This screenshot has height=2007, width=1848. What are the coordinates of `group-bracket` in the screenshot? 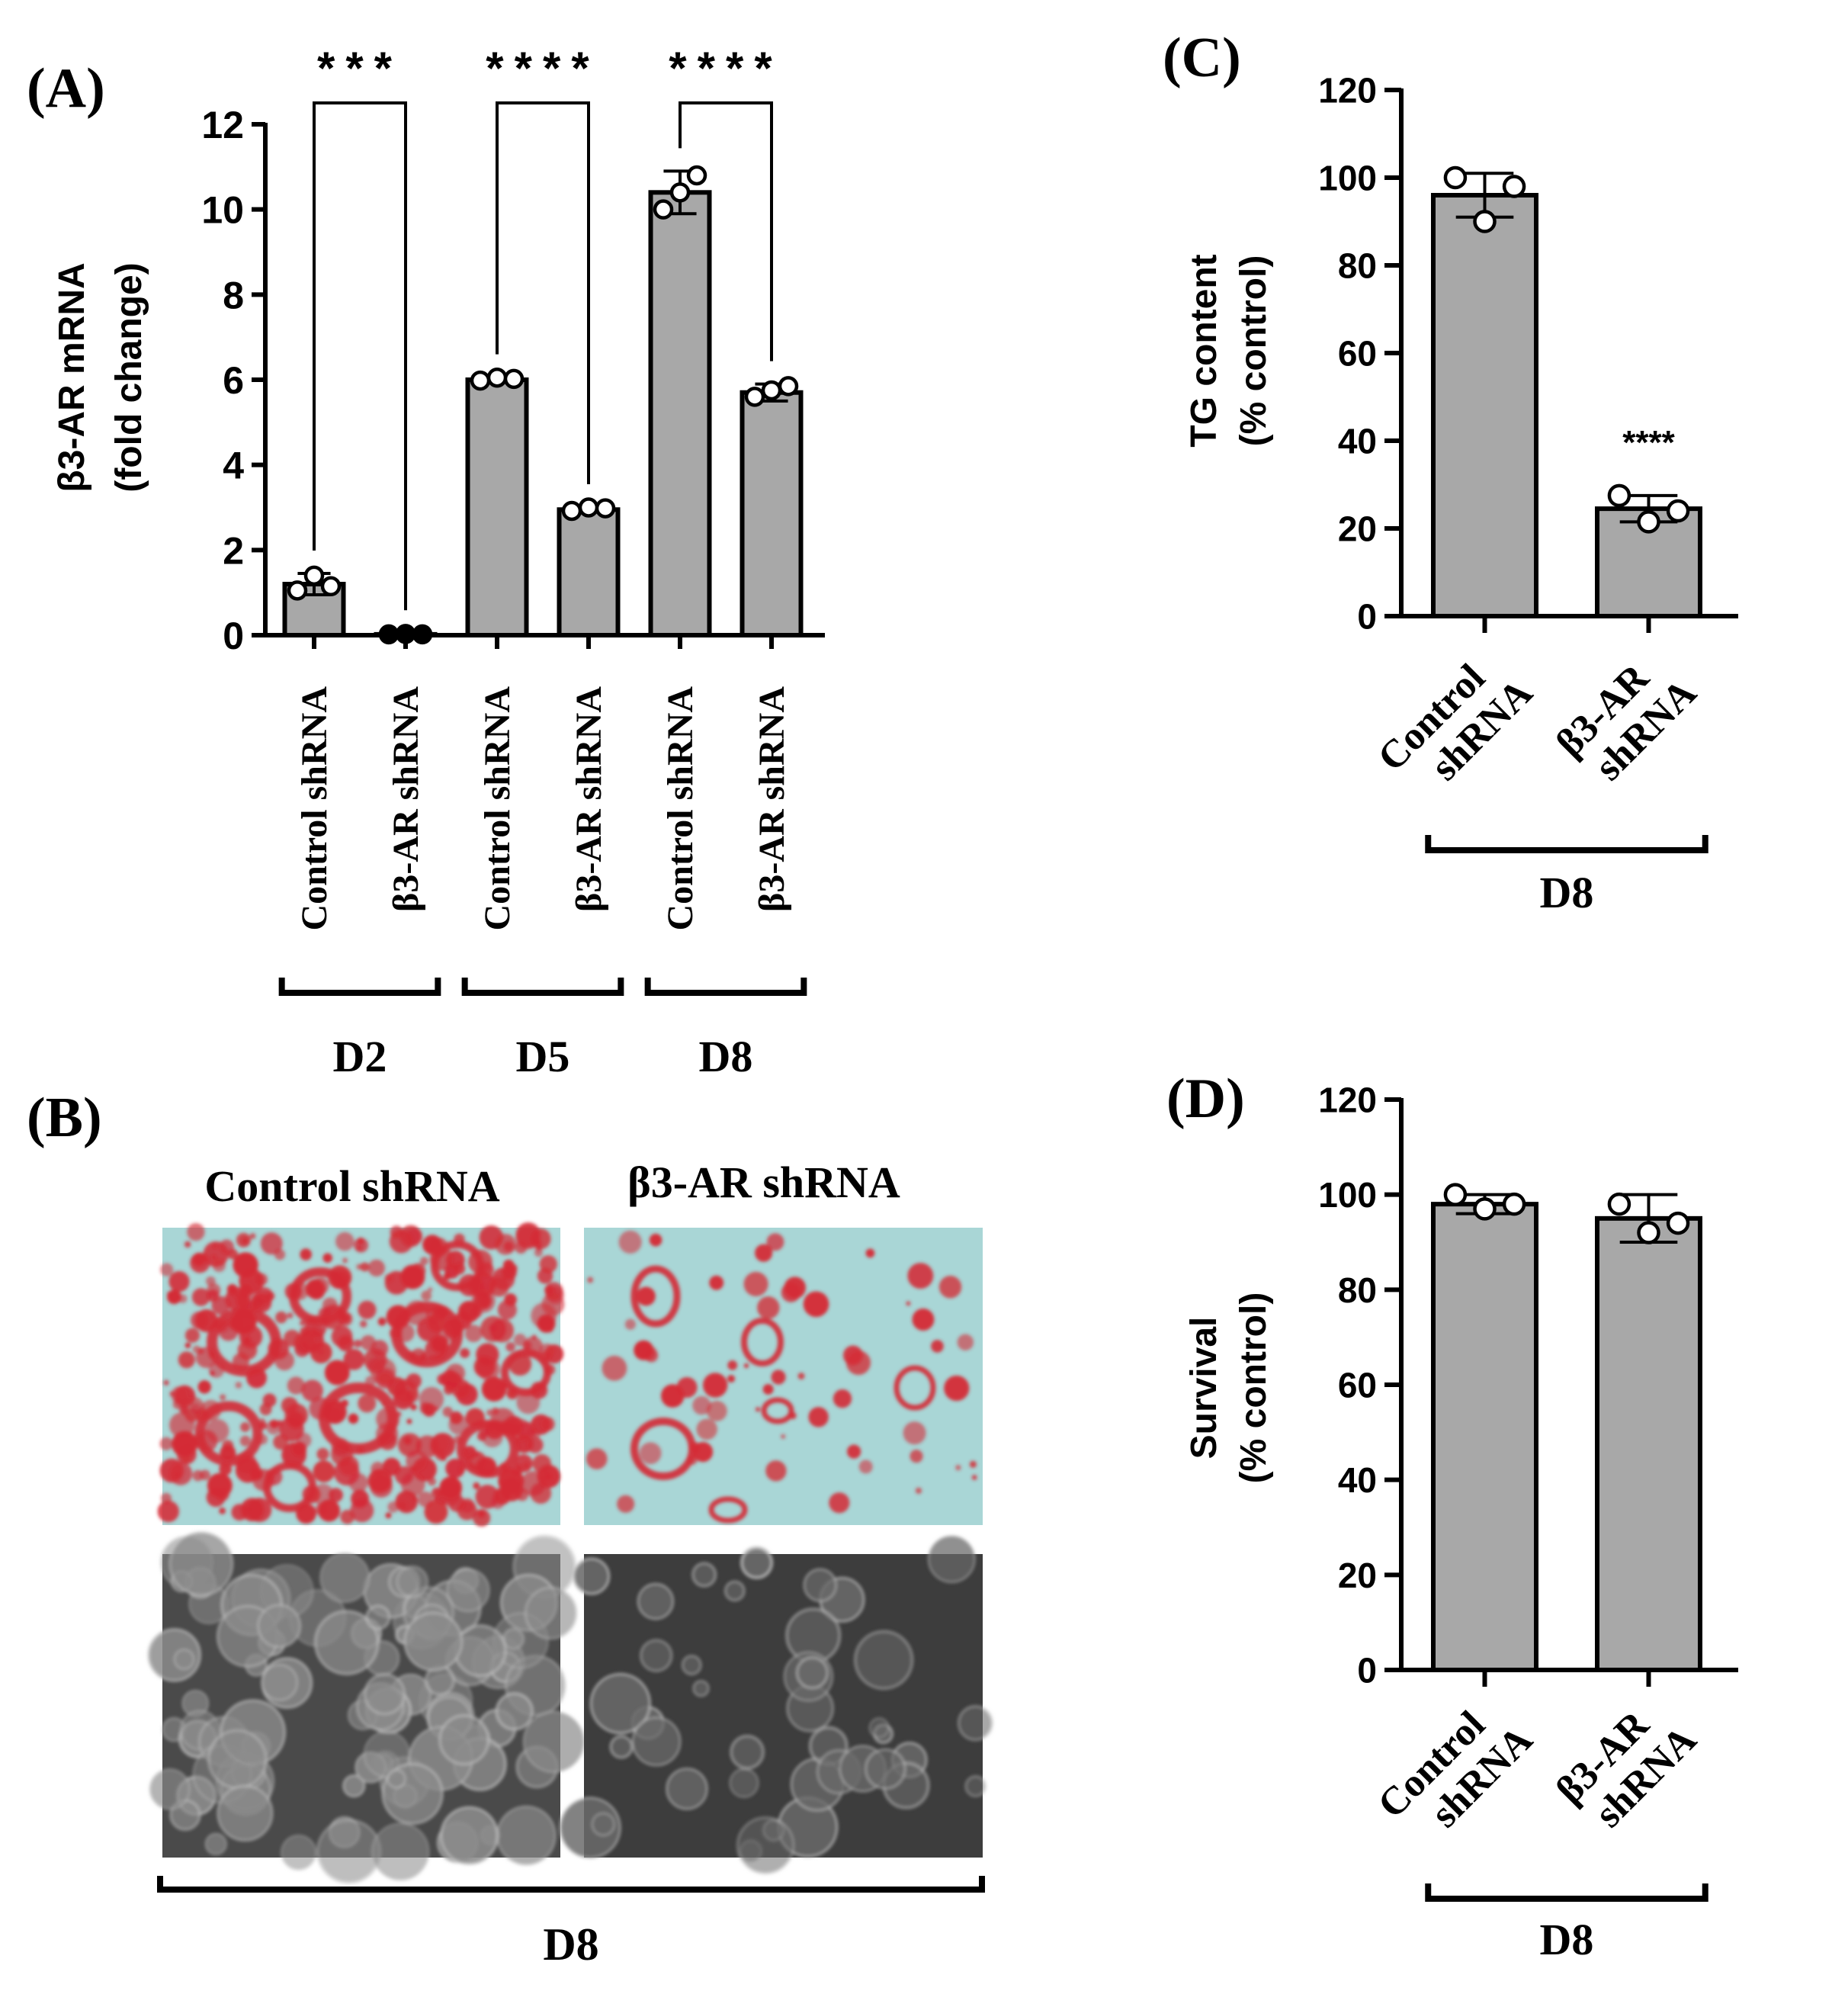 It's located at (360, 987).